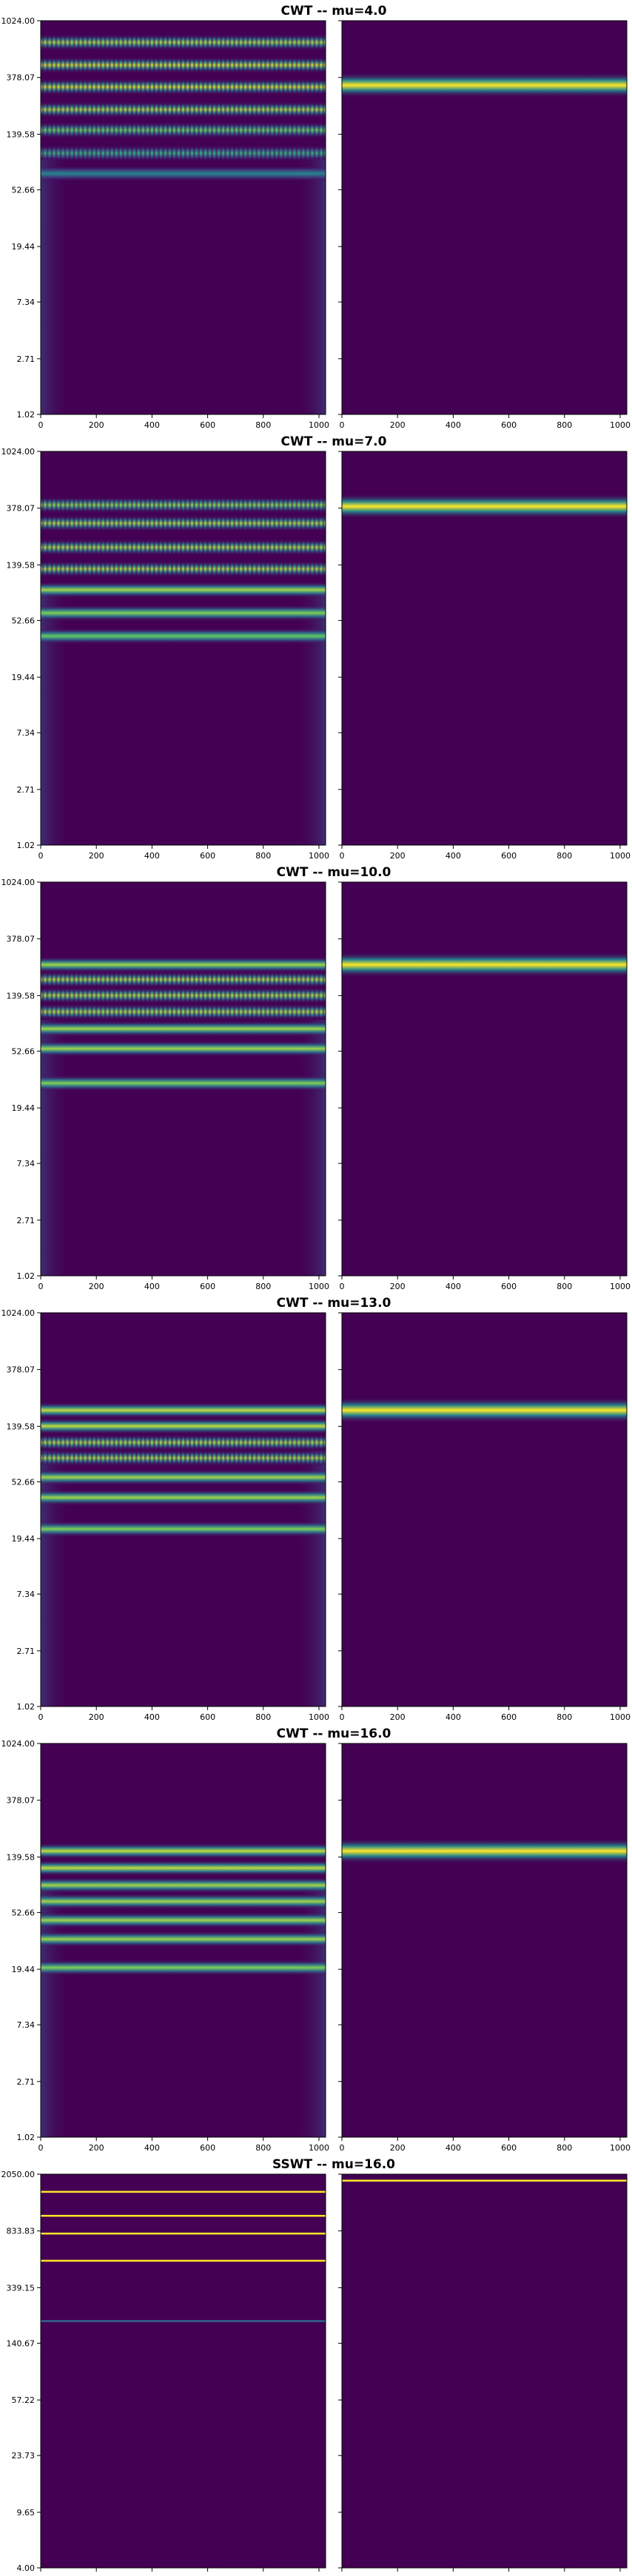  I want to click on heatmap-background, so click(184, 1509).